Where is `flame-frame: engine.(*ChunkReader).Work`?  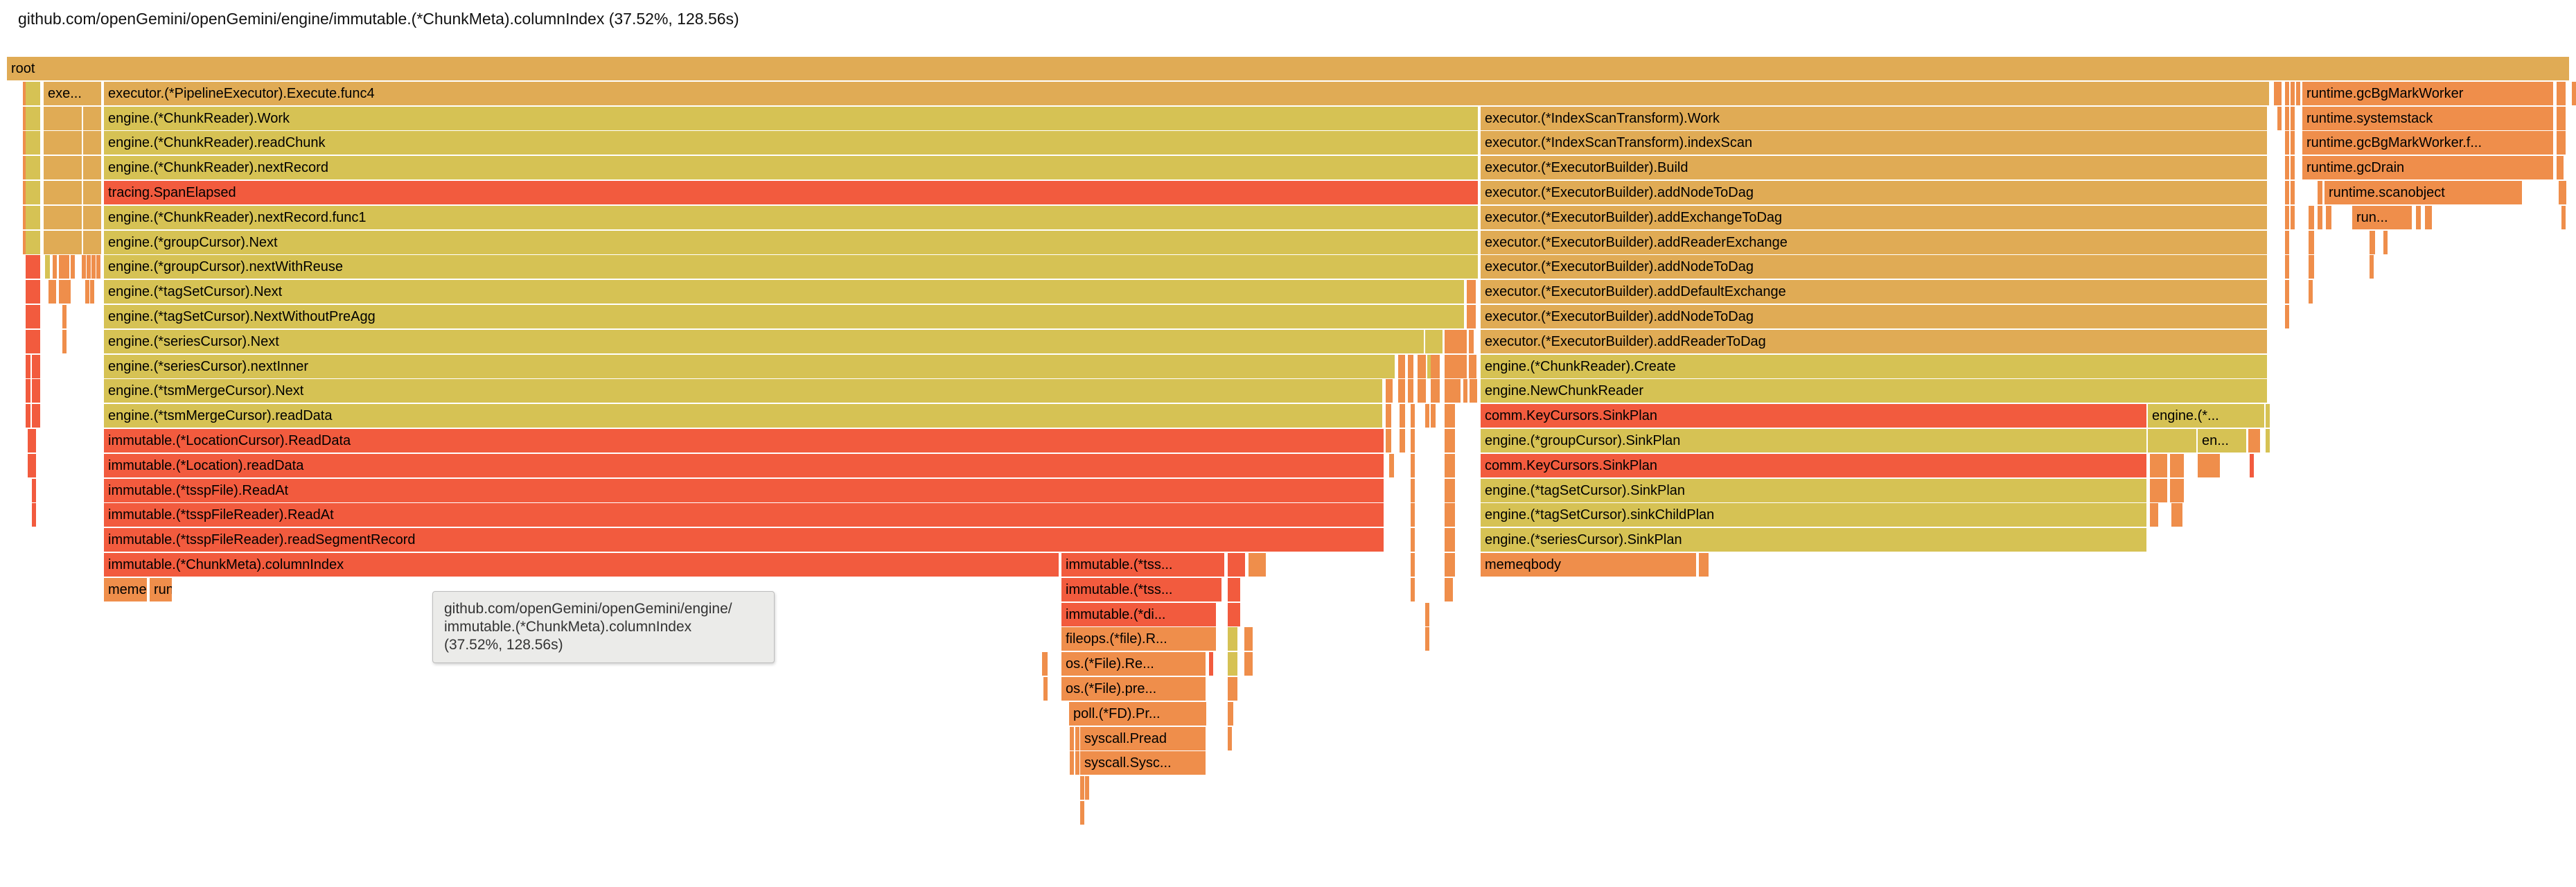
flame-frame: engine.(*ChunkReader).Work is located at coordinates (791, 118).